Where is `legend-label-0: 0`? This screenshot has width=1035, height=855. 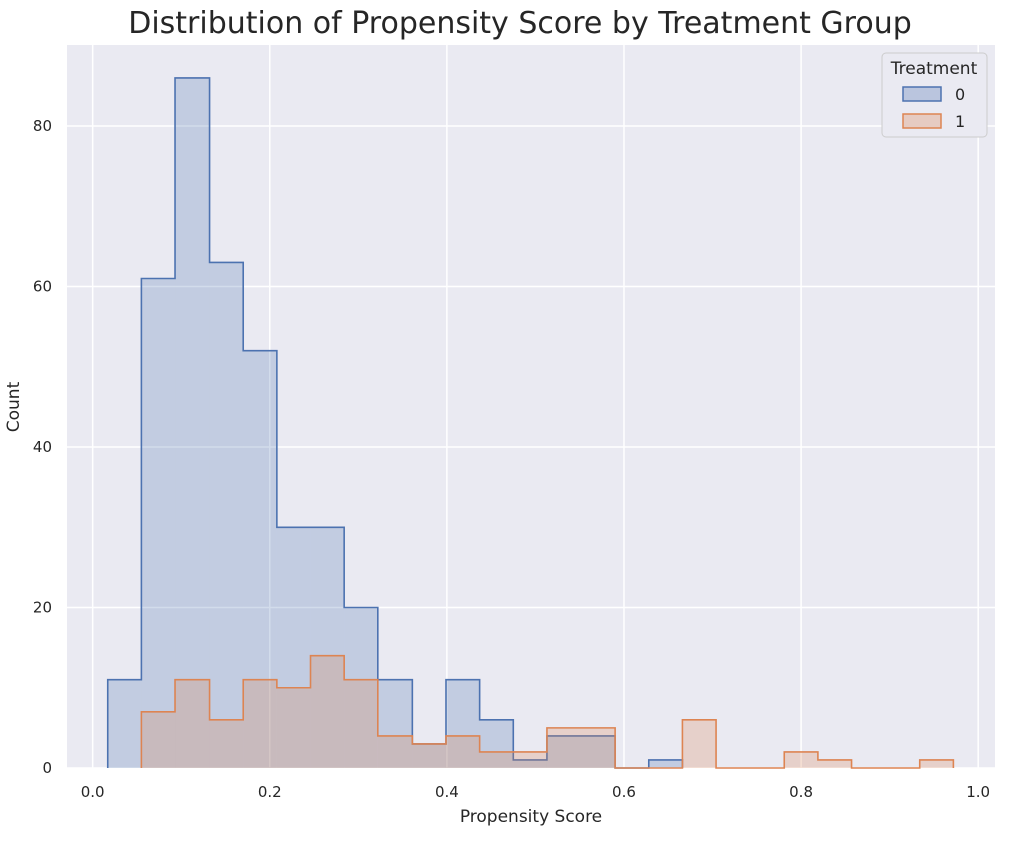 legend-label-0: 0 is located at coordinates (960, 94).